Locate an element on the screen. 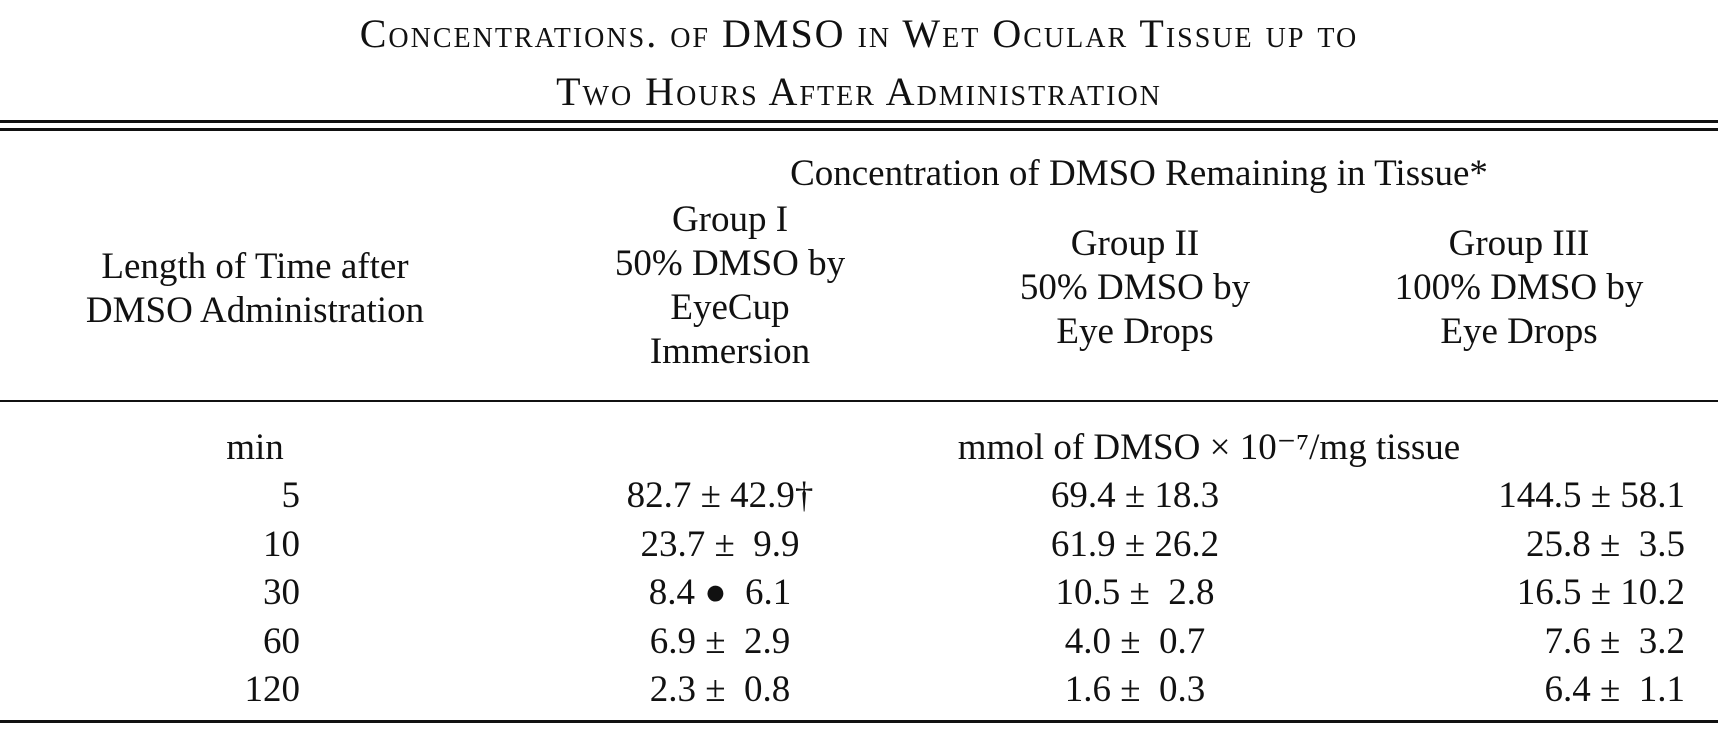 This screenshot has height=732, width=1718. group-3-heading: Group III 100% DMSO by Eye Drops is located at coordinates (1519, 288).